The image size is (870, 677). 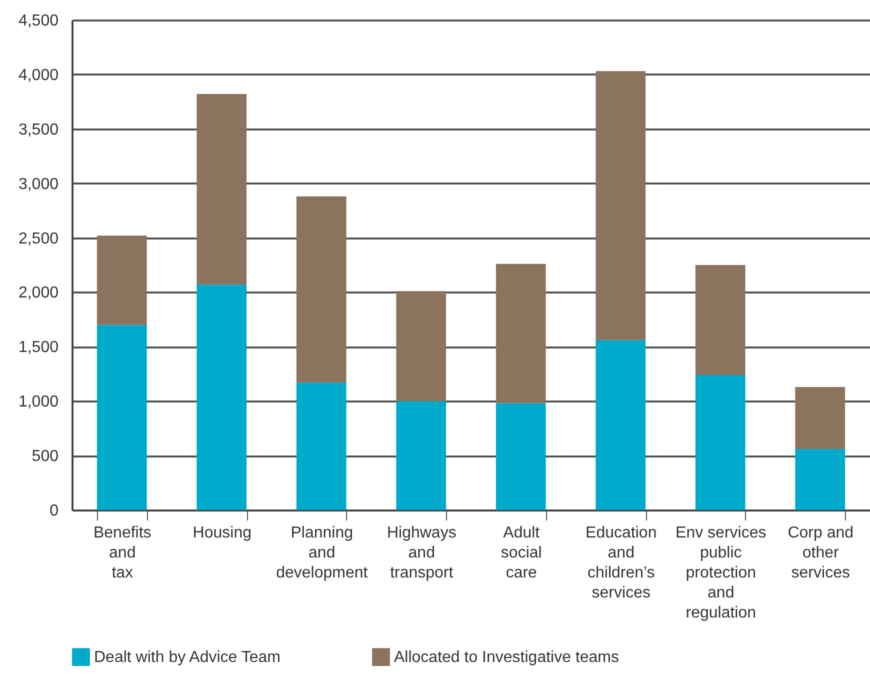 I want to click on x-tick-label: Housing, so click(x=222, y=533).